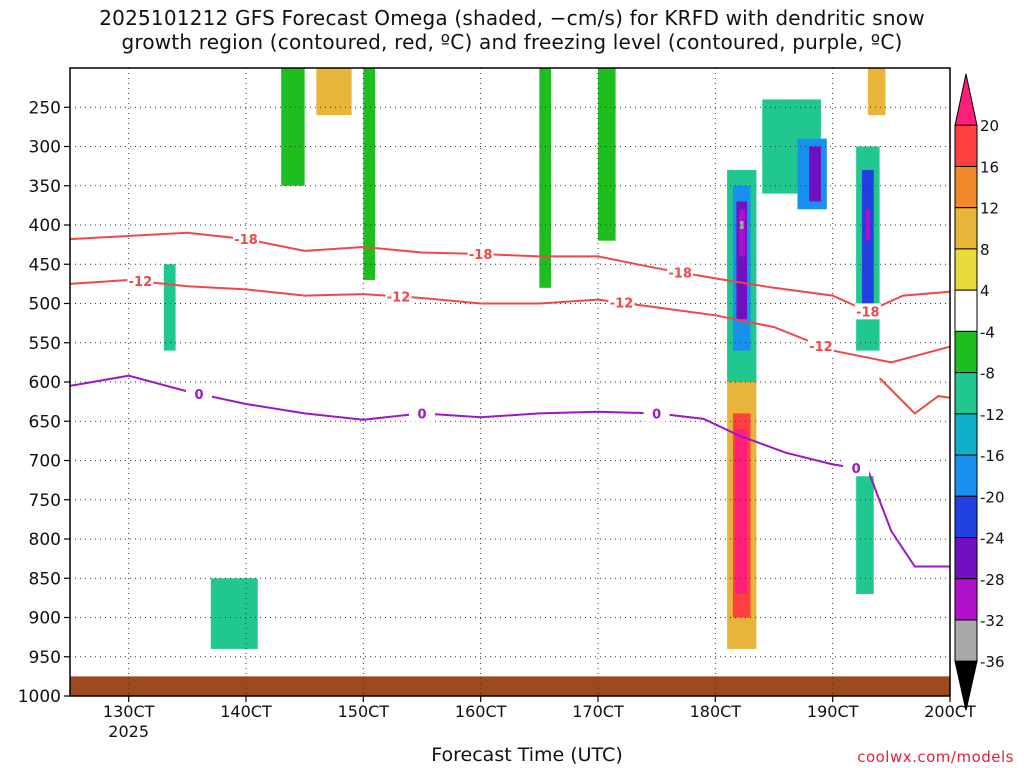 This screenshot has height=768, width=1024. What do you see at coordinates (992, 497) in the screenshot?
I see `colorbar-label: -20` at bounding box center [992, 497].